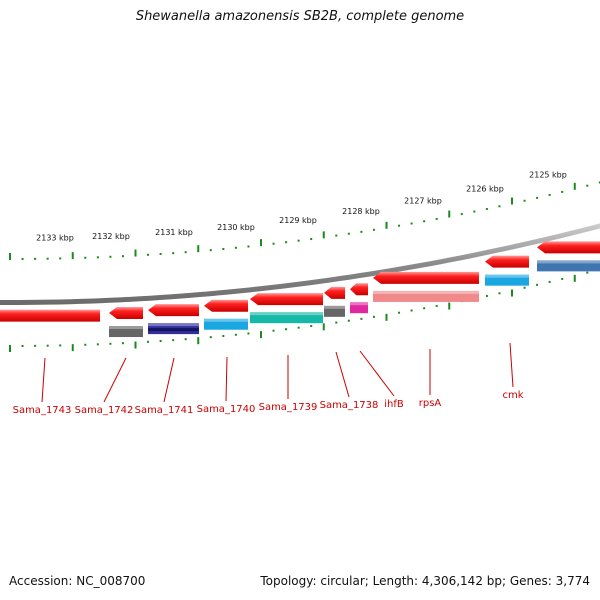 This screenshot has width=600, height=600. I want to click on scale-label: 2125 kbp, so click(548, 174).